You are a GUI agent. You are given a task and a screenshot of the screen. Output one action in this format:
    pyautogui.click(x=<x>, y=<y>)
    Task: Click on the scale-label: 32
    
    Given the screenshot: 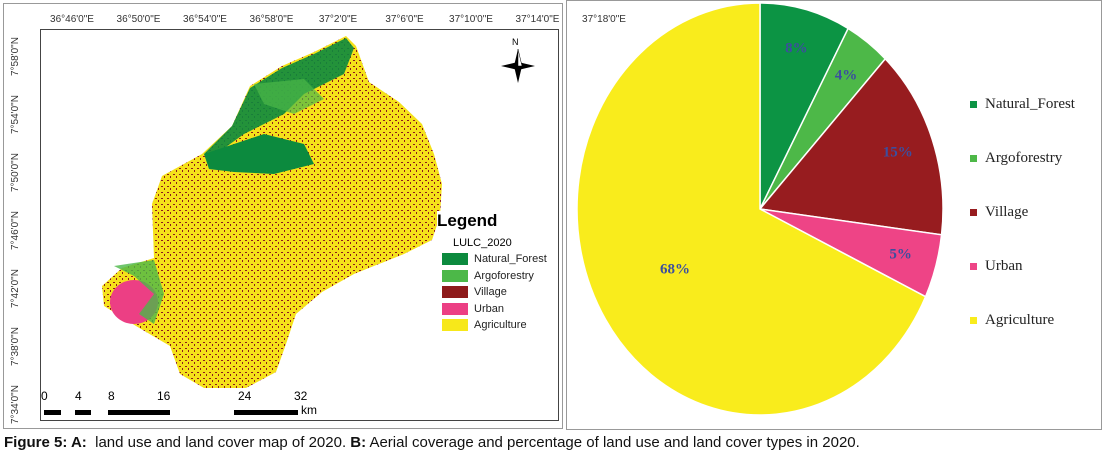 What is the action you would take?
    pyautogui.click(x=301, y=396)
    